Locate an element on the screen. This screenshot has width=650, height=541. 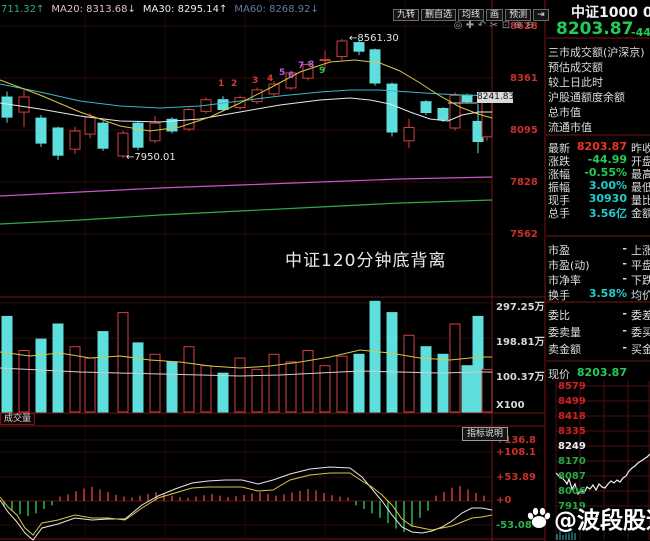
intraday-axis-label: 8418 is located at coordinates (572, 416).